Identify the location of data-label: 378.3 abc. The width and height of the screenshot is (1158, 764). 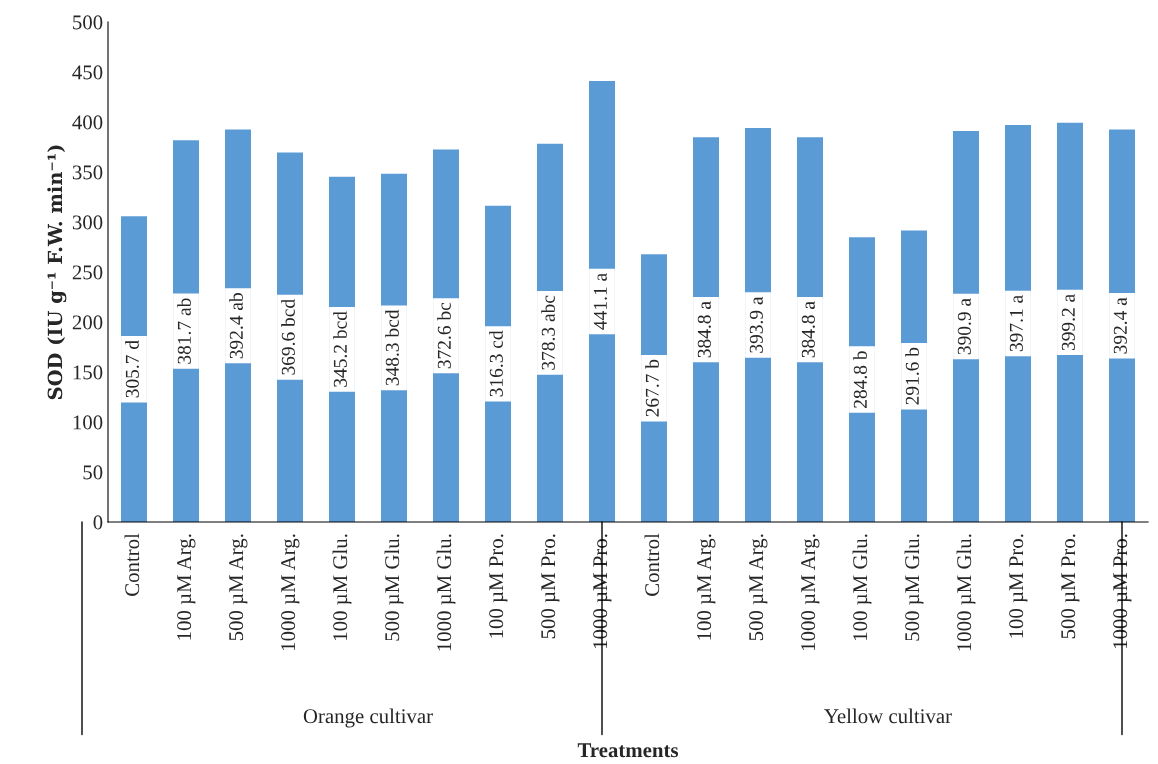
(548, 332).